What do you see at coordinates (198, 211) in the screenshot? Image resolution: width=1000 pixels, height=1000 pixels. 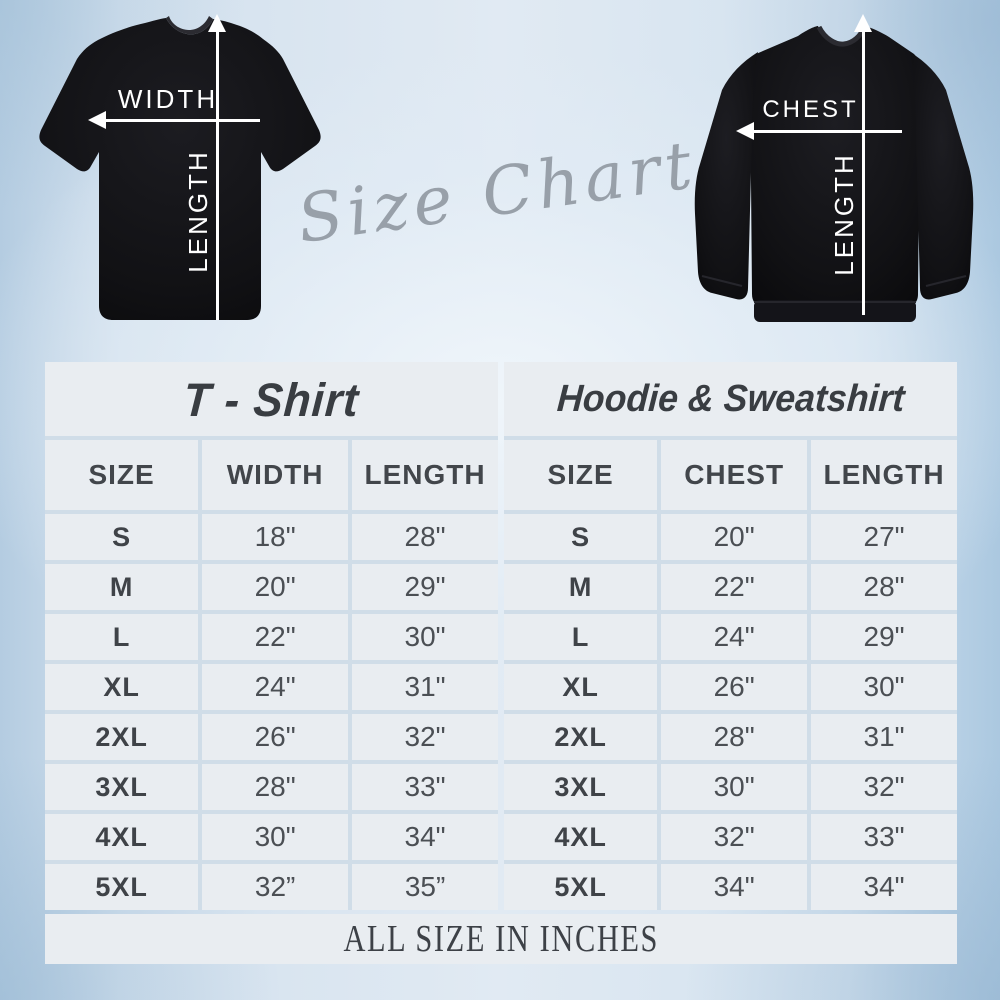 I see `tshirt-length-label: LENGTH` at bounding box center [198, 211].